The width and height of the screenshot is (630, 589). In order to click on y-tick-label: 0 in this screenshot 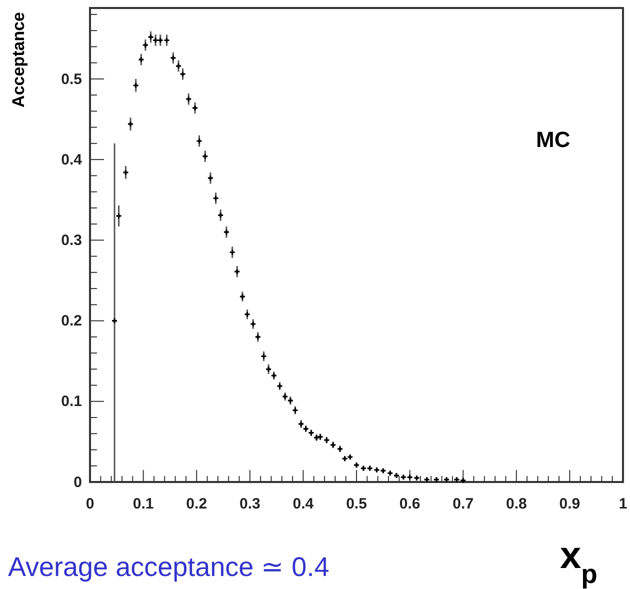, I will do `click(78, 482)`.